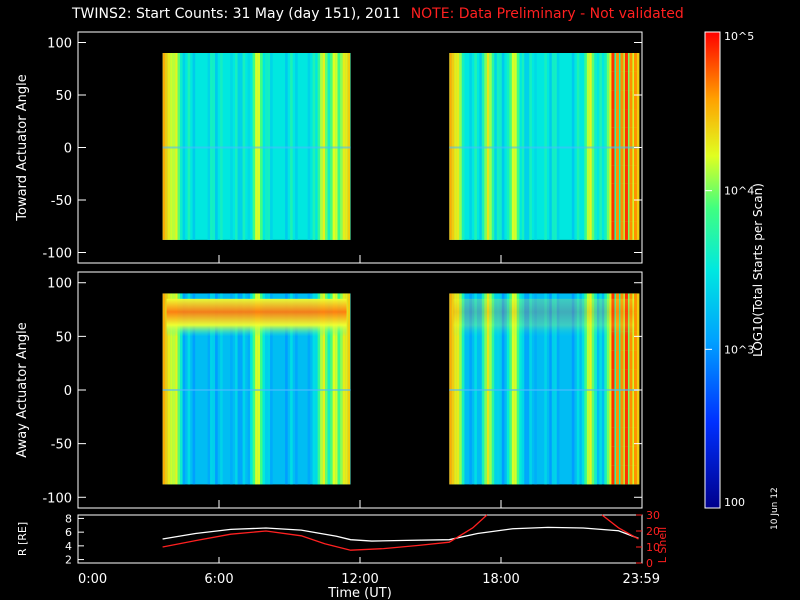  I want to click on y-tick-label: 0, so click(68, 391).